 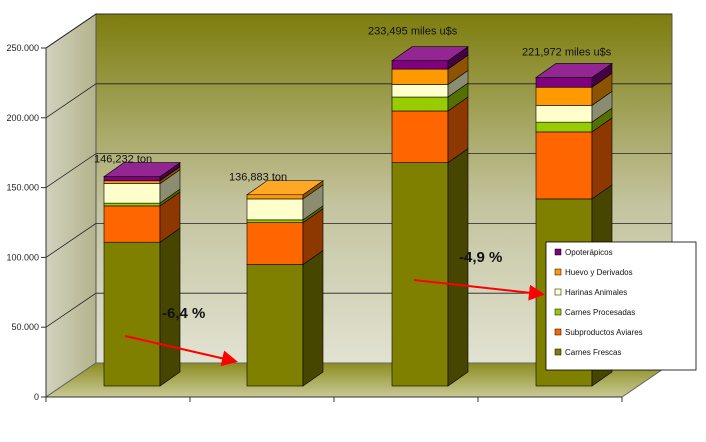 I want to click on bar-total-label: 233,495 miles u$s, so click(x=413, y=32).